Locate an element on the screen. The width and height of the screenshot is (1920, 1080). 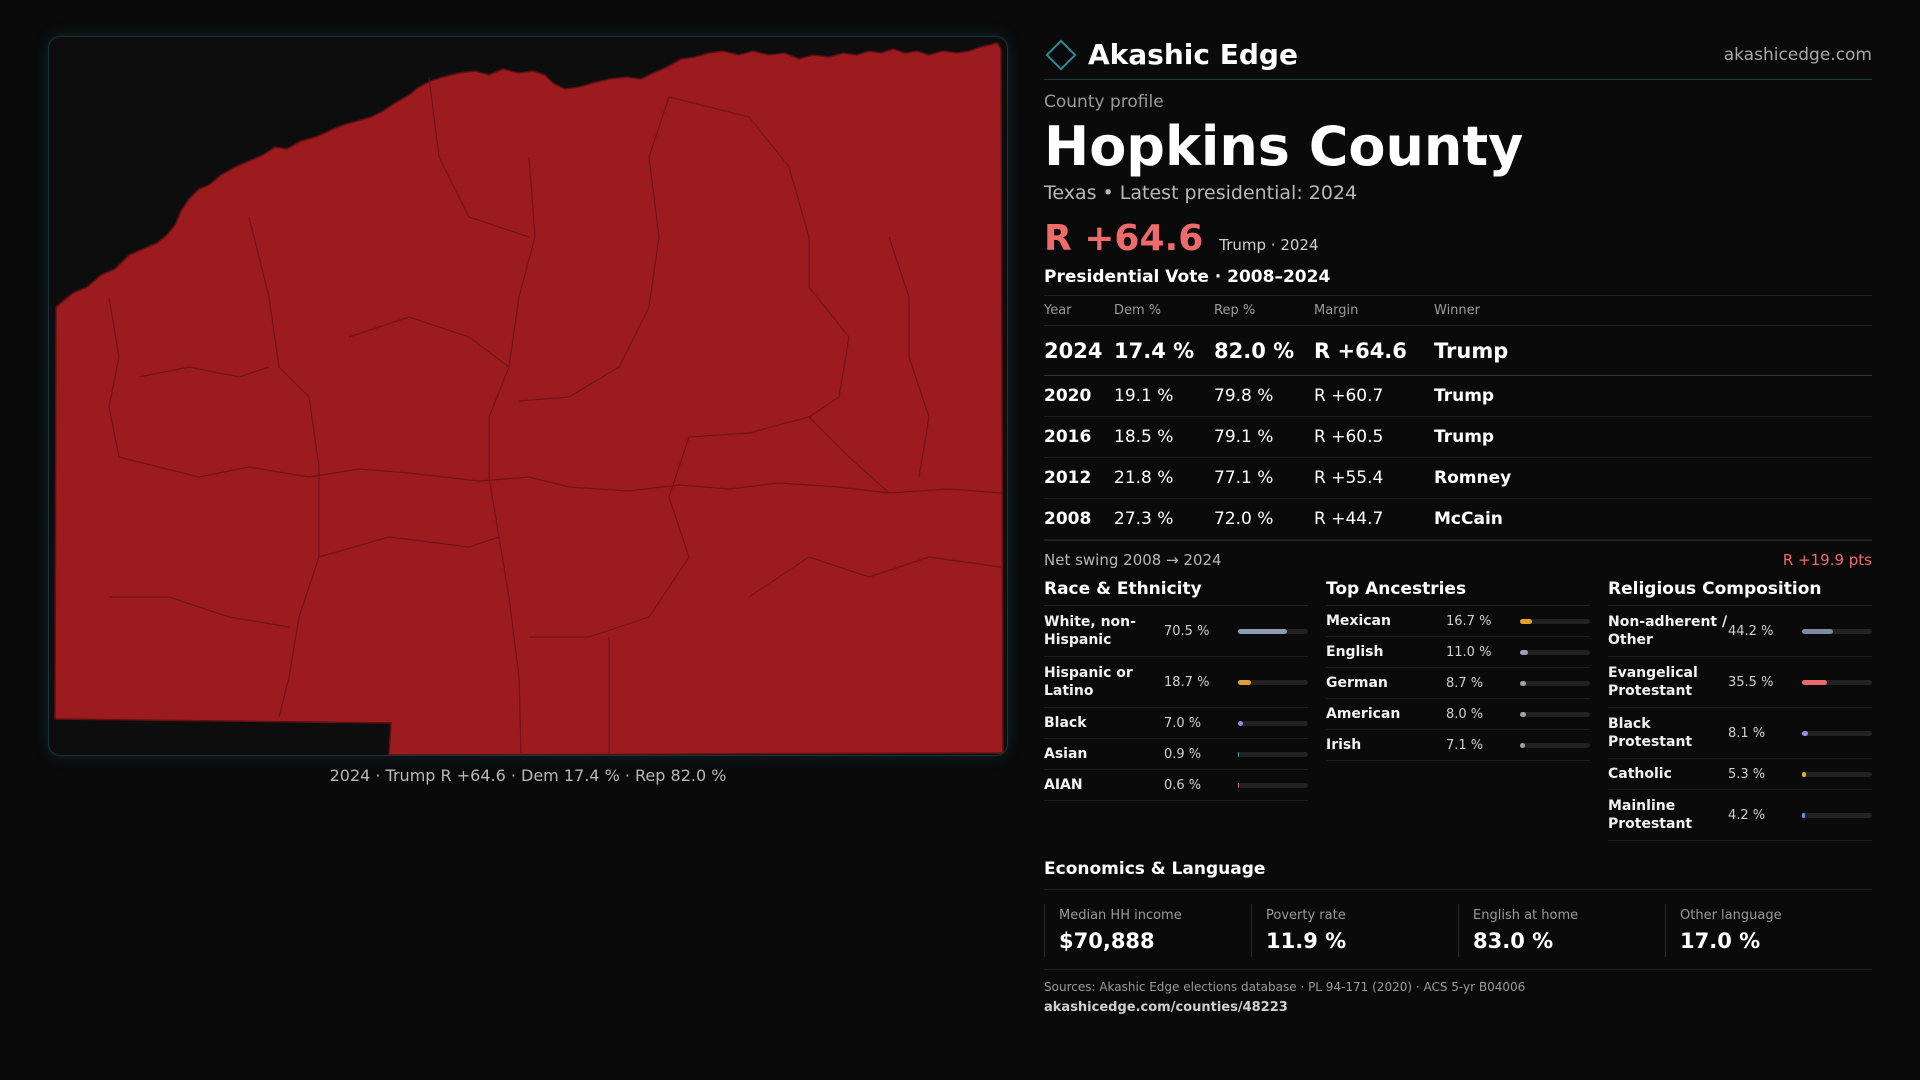
item-label: English is located at coordinates (1355, 652).